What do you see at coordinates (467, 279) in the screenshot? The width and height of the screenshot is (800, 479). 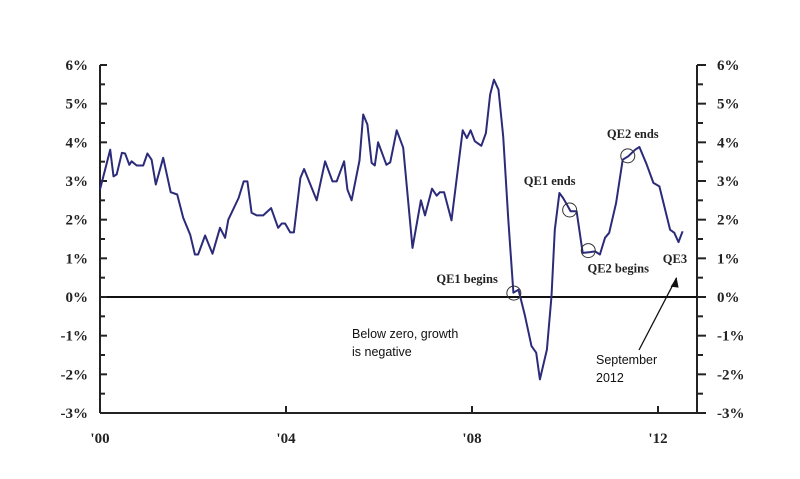 I see `annotation-label: QE1 begins` at bounding box center [467, 279].